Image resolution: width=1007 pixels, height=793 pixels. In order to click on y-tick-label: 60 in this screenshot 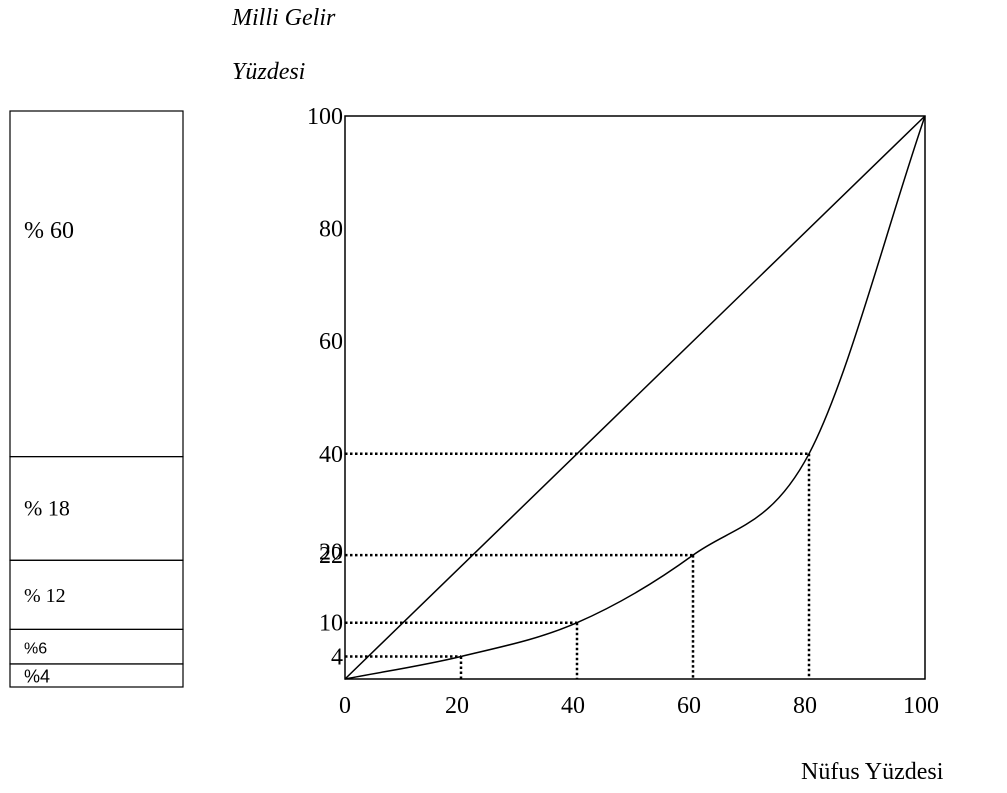, I will do `click(331, 342)`.